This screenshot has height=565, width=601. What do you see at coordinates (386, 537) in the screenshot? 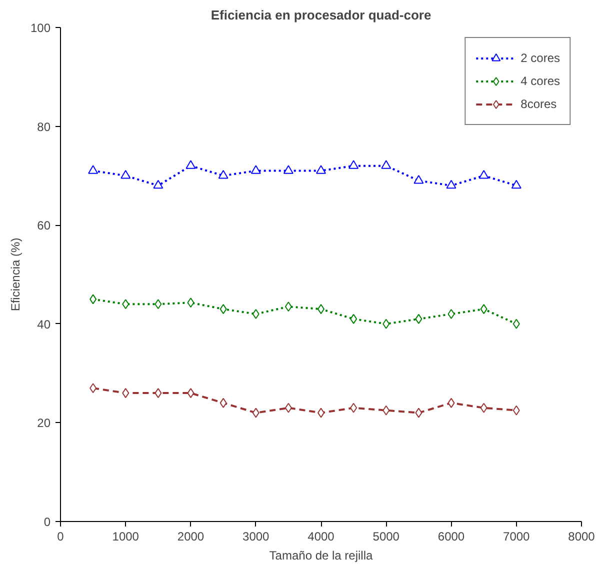
I see `x-tick-label: 5000` at bounding box center [386, 537].